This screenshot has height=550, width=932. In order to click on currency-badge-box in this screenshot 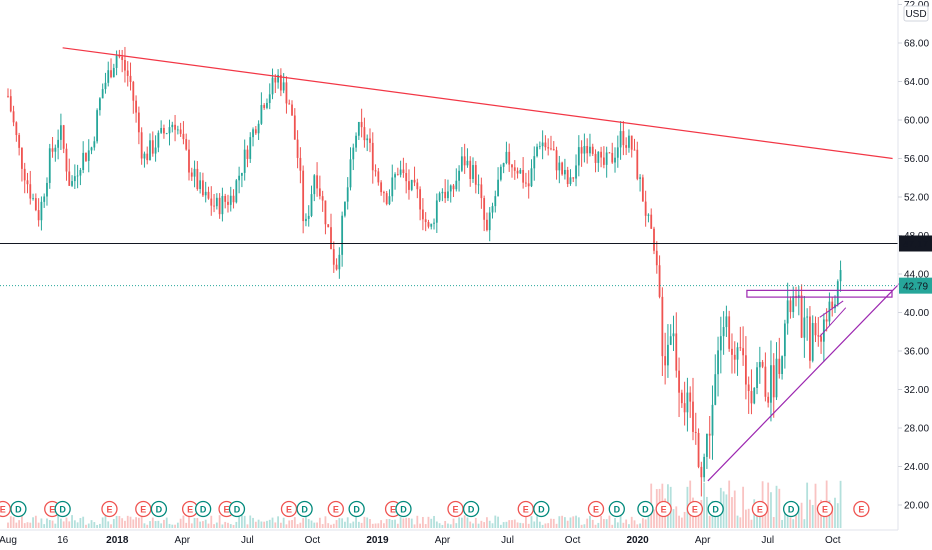, I will do `click(916, 13)`.